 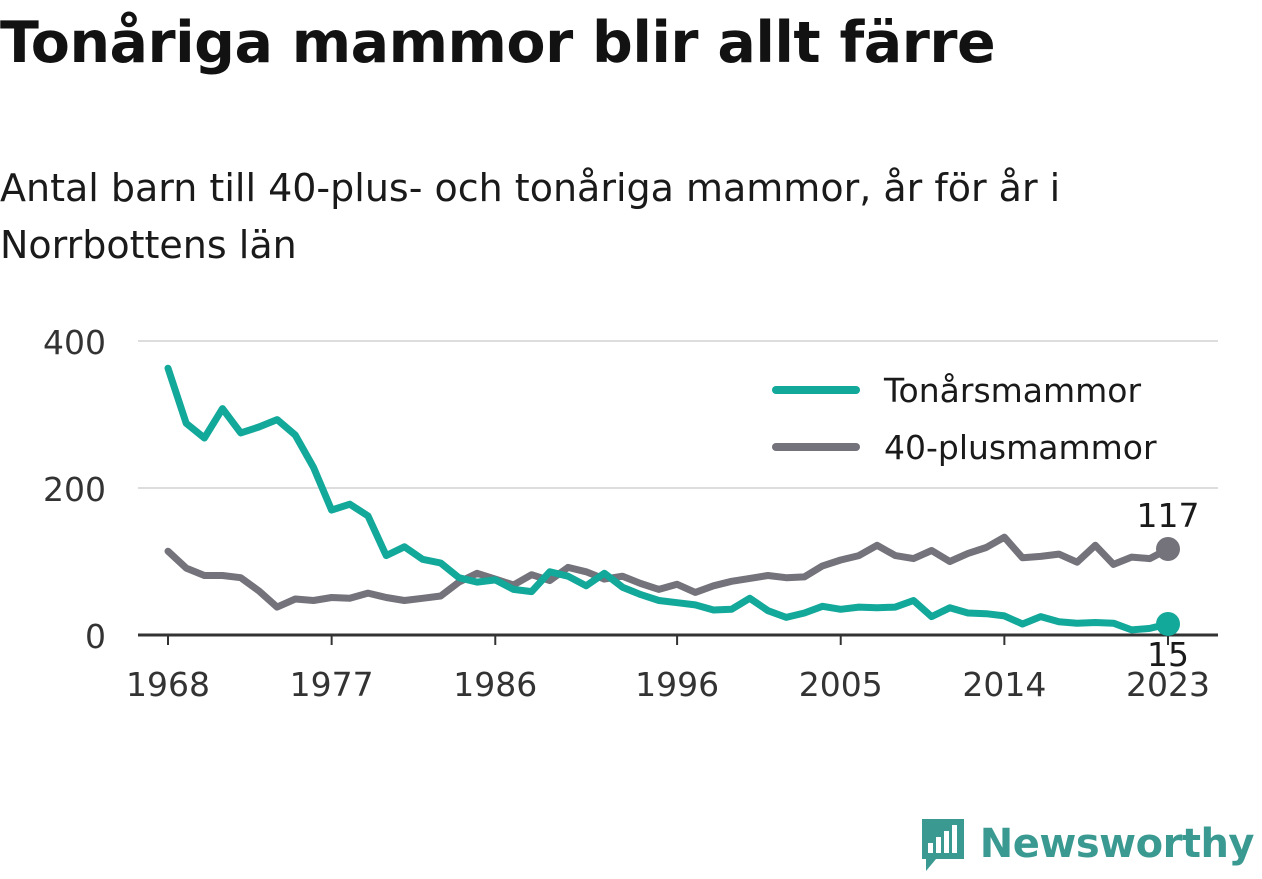 I want to click on legend: Tonårsmammor 40-plusmammor, so click(x=964, y=419).